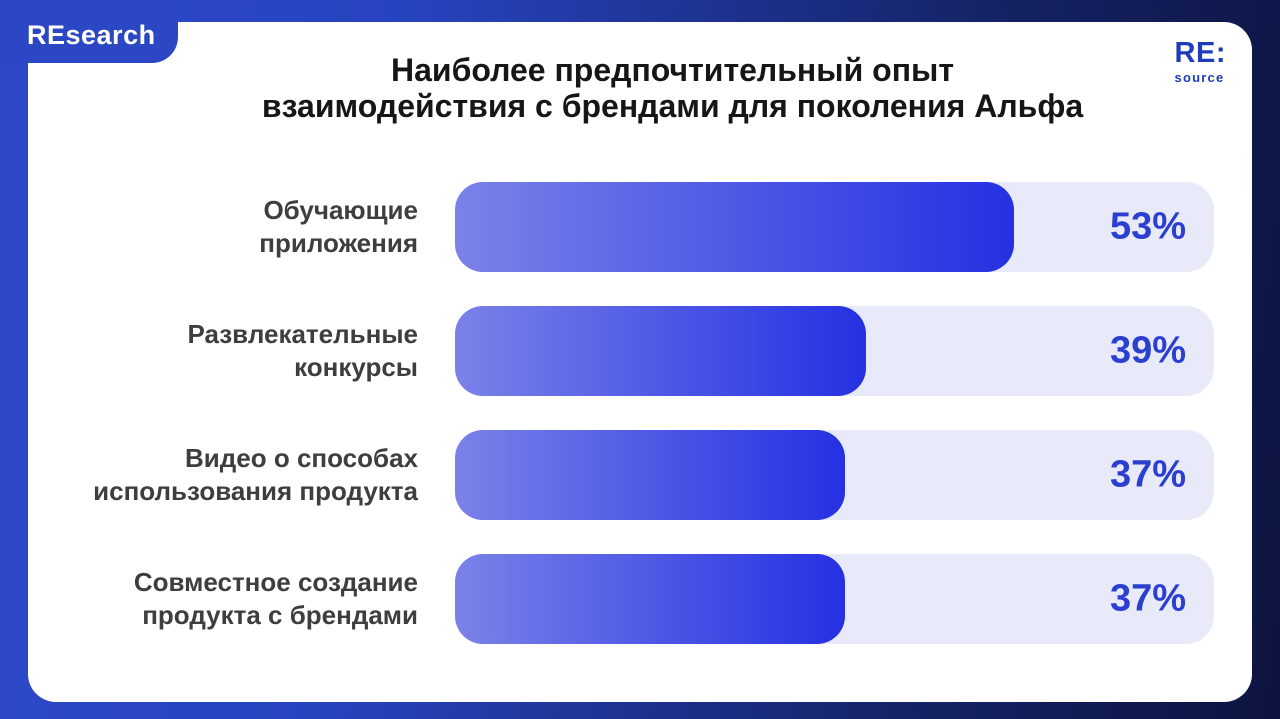 The image size is (1280, 719). Describe the element at coordinates (338, 243) in the screenshot. I see `bar-category-label-line: приложения` at that location.